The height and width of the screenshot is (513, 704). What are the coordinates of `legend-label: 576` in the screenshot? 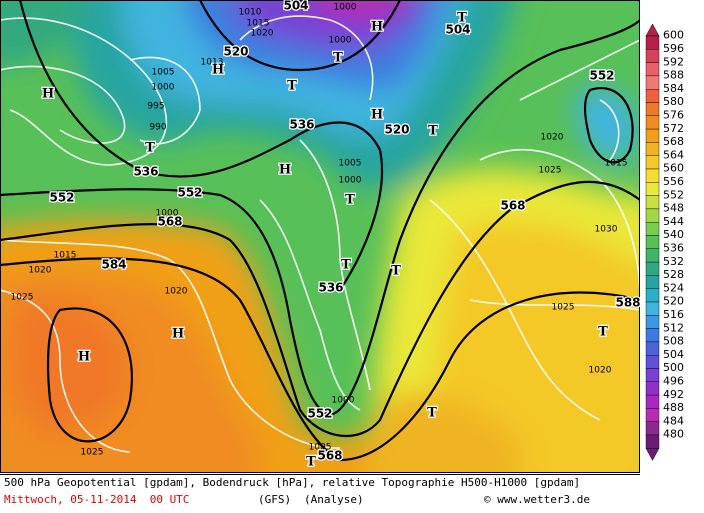 It's located at (673, 114).